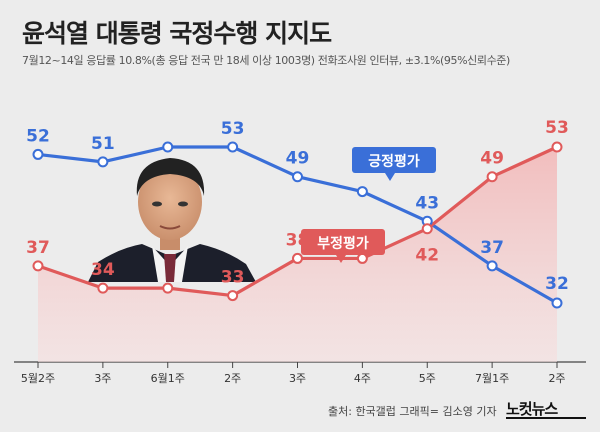  I want to click on legend-approve: 긍정평가, so click(394, 164).